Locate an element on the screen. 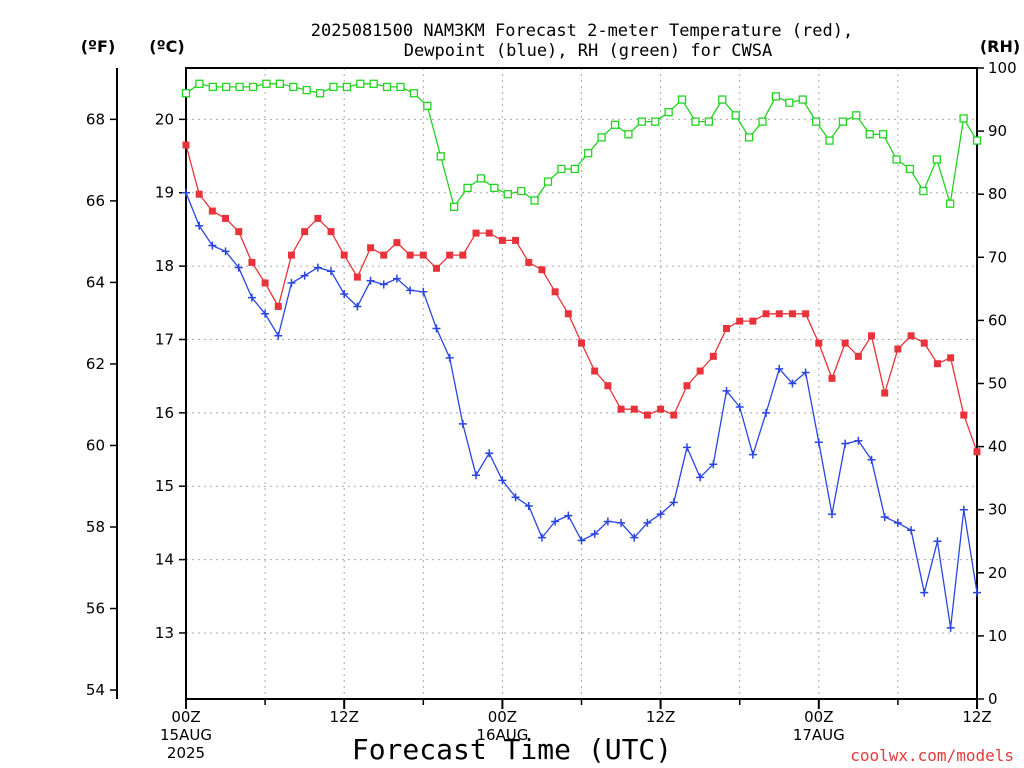 Image resolution: width=1024 pixels, height=768 pixels. rh-tick-label: 0 is located at coordinates (993, 699).